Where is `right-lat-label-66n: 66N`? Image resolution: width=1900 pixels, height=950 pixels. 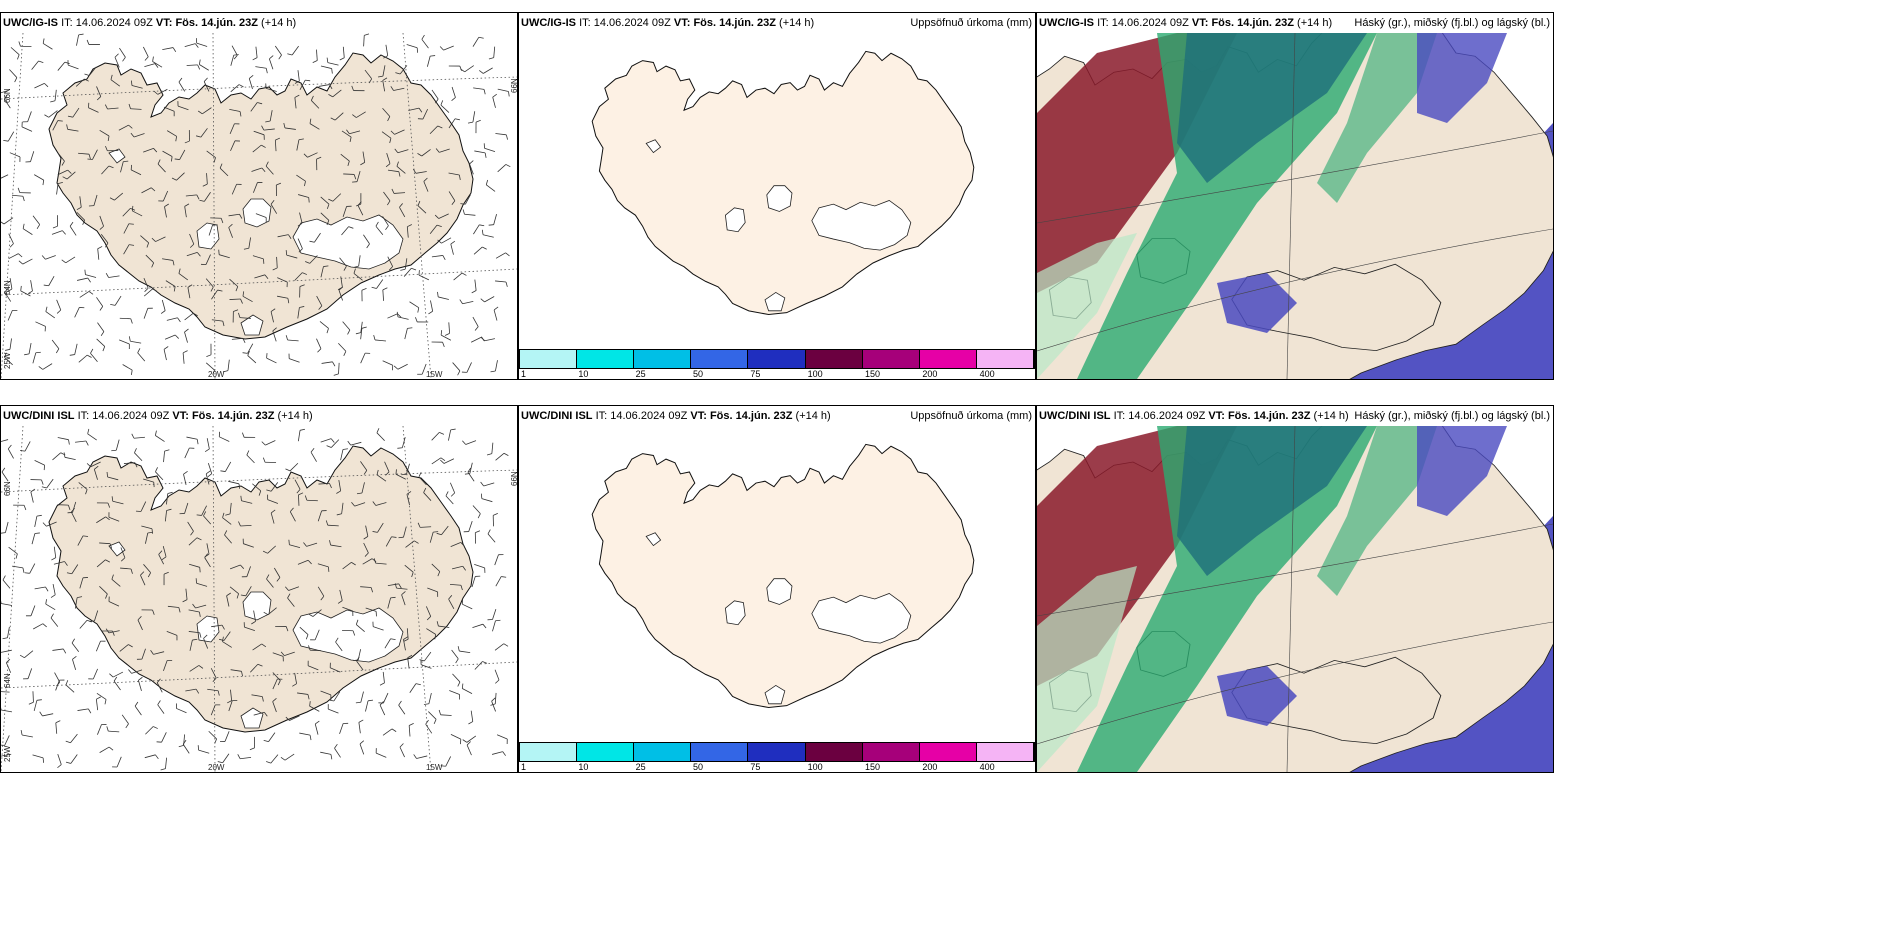 right-lat-label-66n: 66N is located at coordinates (514, 85).